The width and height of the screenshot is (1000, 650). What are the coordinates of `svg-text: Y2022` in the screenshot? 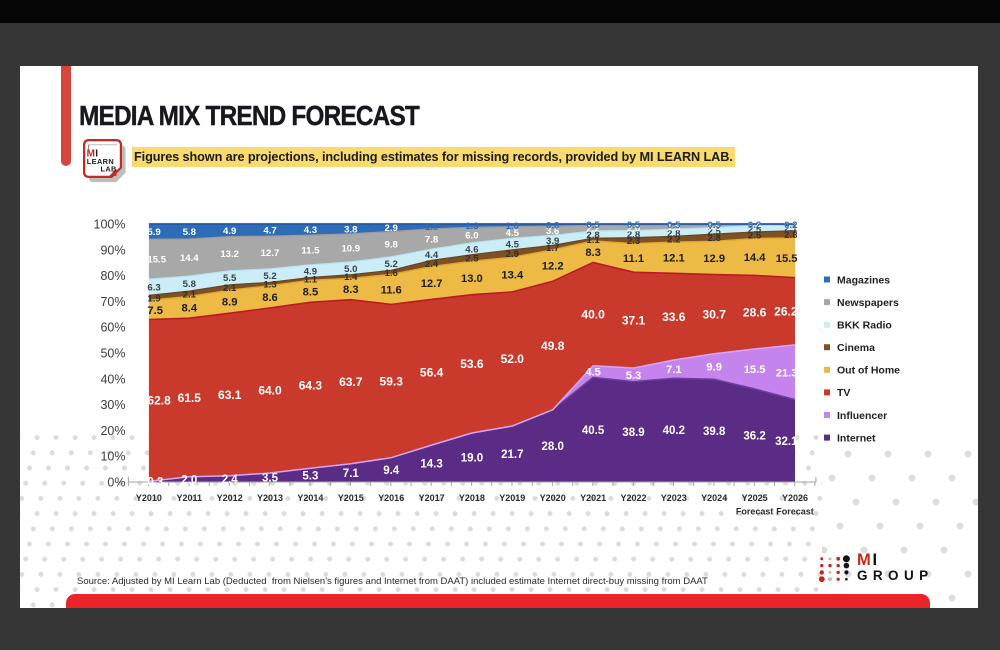 It's located at (633, 498).